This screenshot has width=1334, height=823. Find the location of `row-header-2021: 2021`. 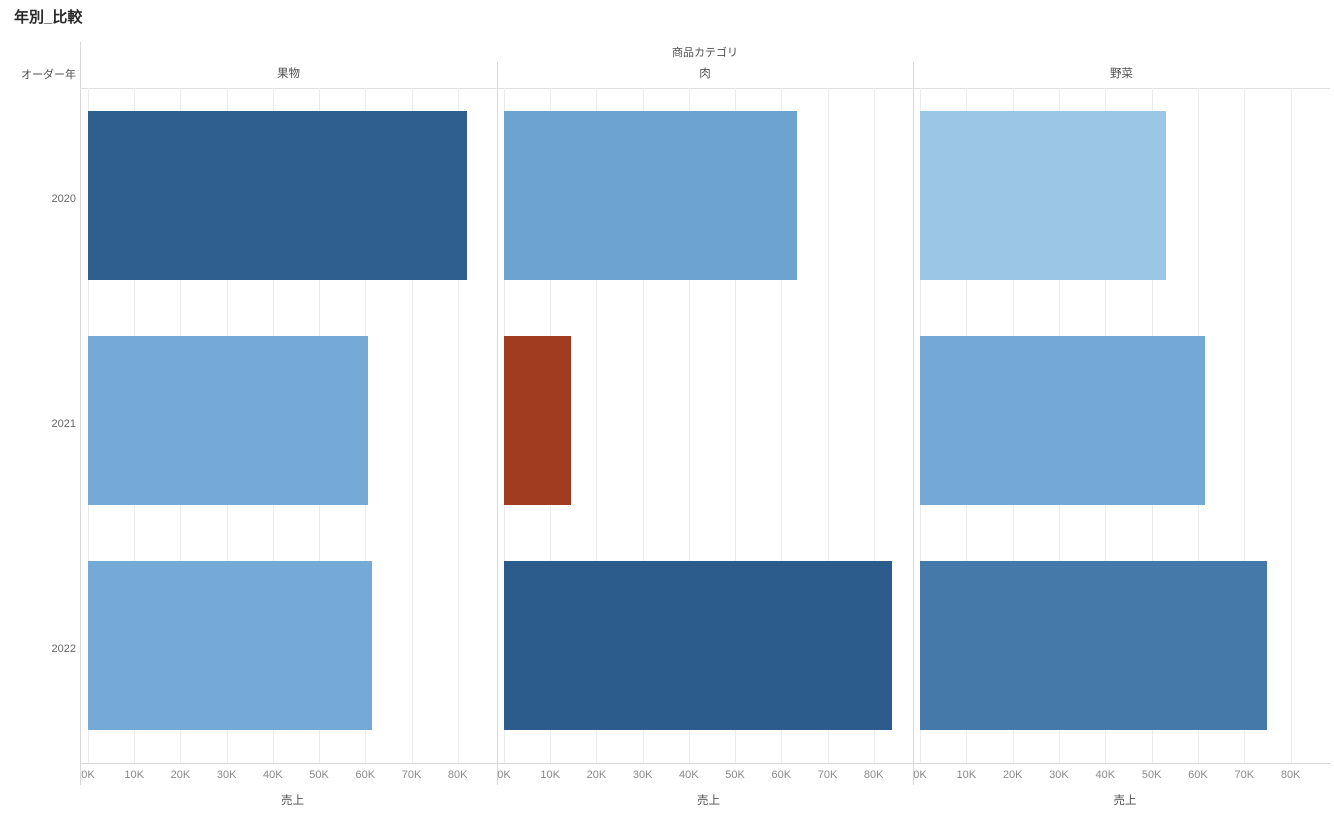

row-header-2021: 2021 is located at coordinates (63, 424).